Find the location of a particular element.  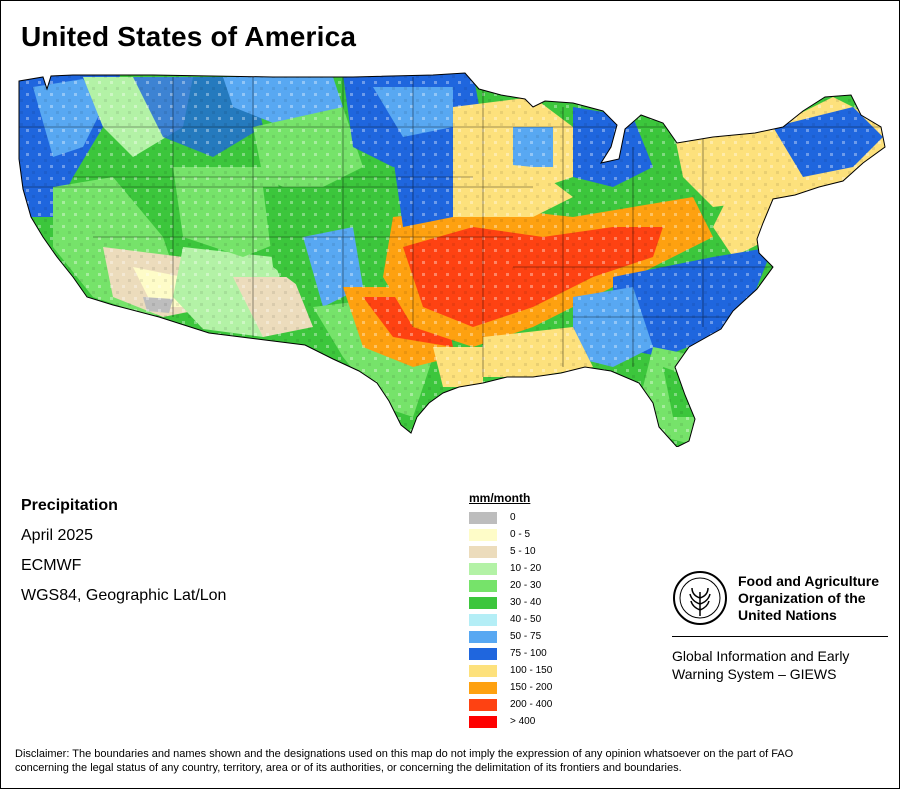

legend-label: > 400 is located at coordinates (523, 721).